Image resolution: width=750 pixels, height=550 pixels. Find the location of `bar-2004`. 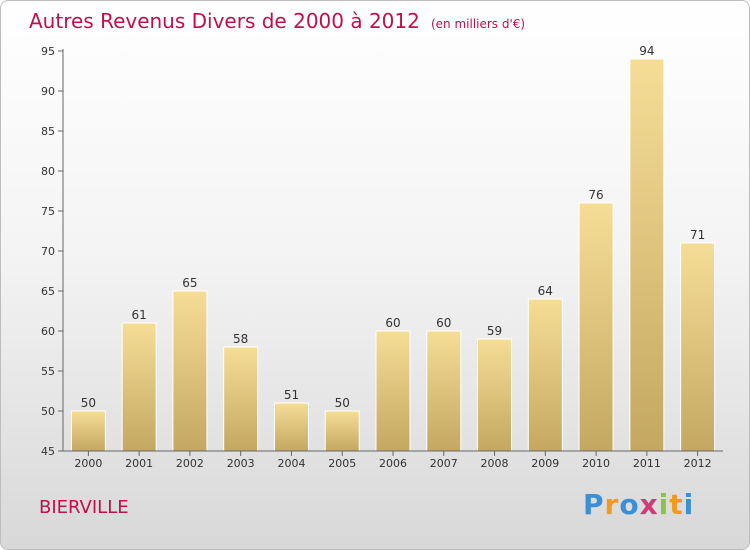

bar-2004 is located at coordinates (291, 427).